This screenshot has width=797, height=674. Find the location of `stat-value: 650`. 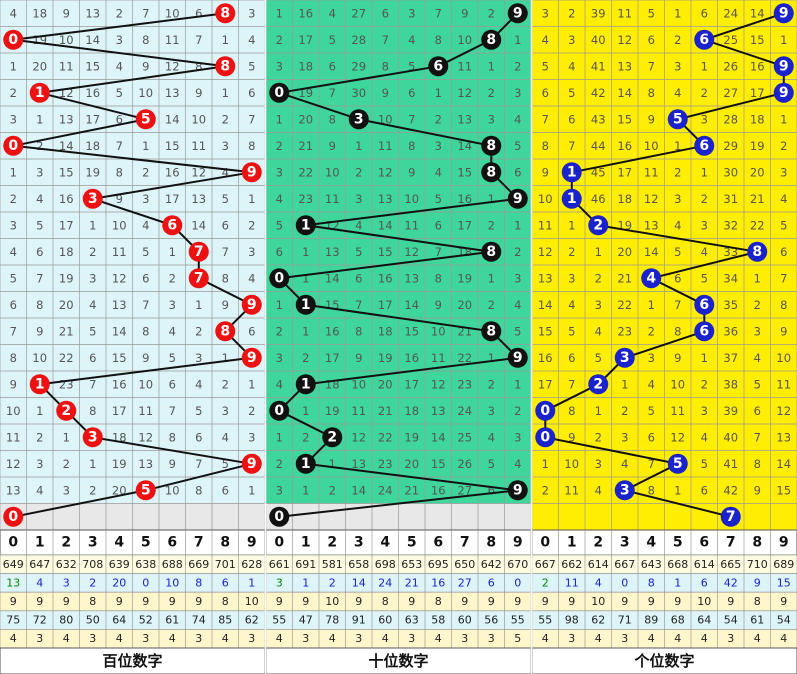

stat-value: 650 is located at coordinates (464, 564).